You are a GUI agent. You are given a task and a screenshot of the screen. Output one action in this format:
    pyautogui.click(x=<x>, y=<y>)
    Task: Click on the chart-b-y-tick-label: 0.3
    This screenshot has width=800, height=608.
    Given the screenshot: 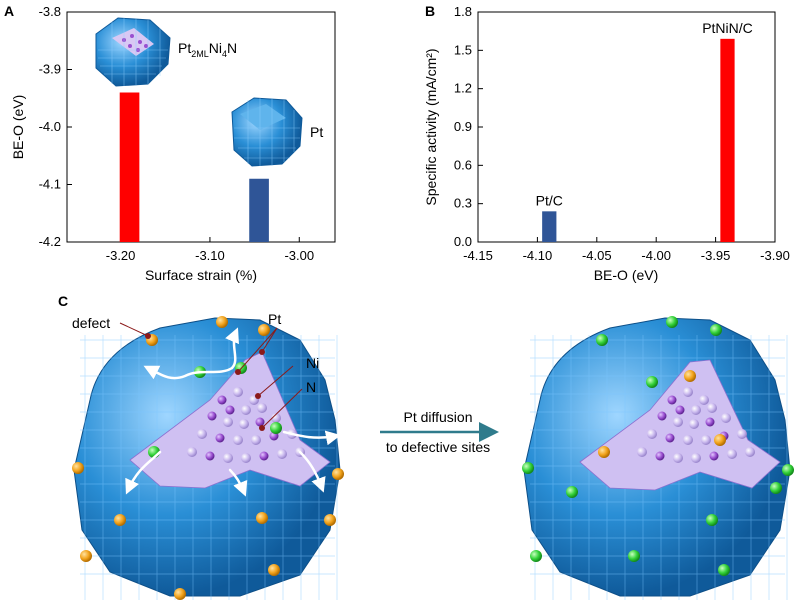 What is the action you would take?
    pyautogui.click(x=463, y=203)
    